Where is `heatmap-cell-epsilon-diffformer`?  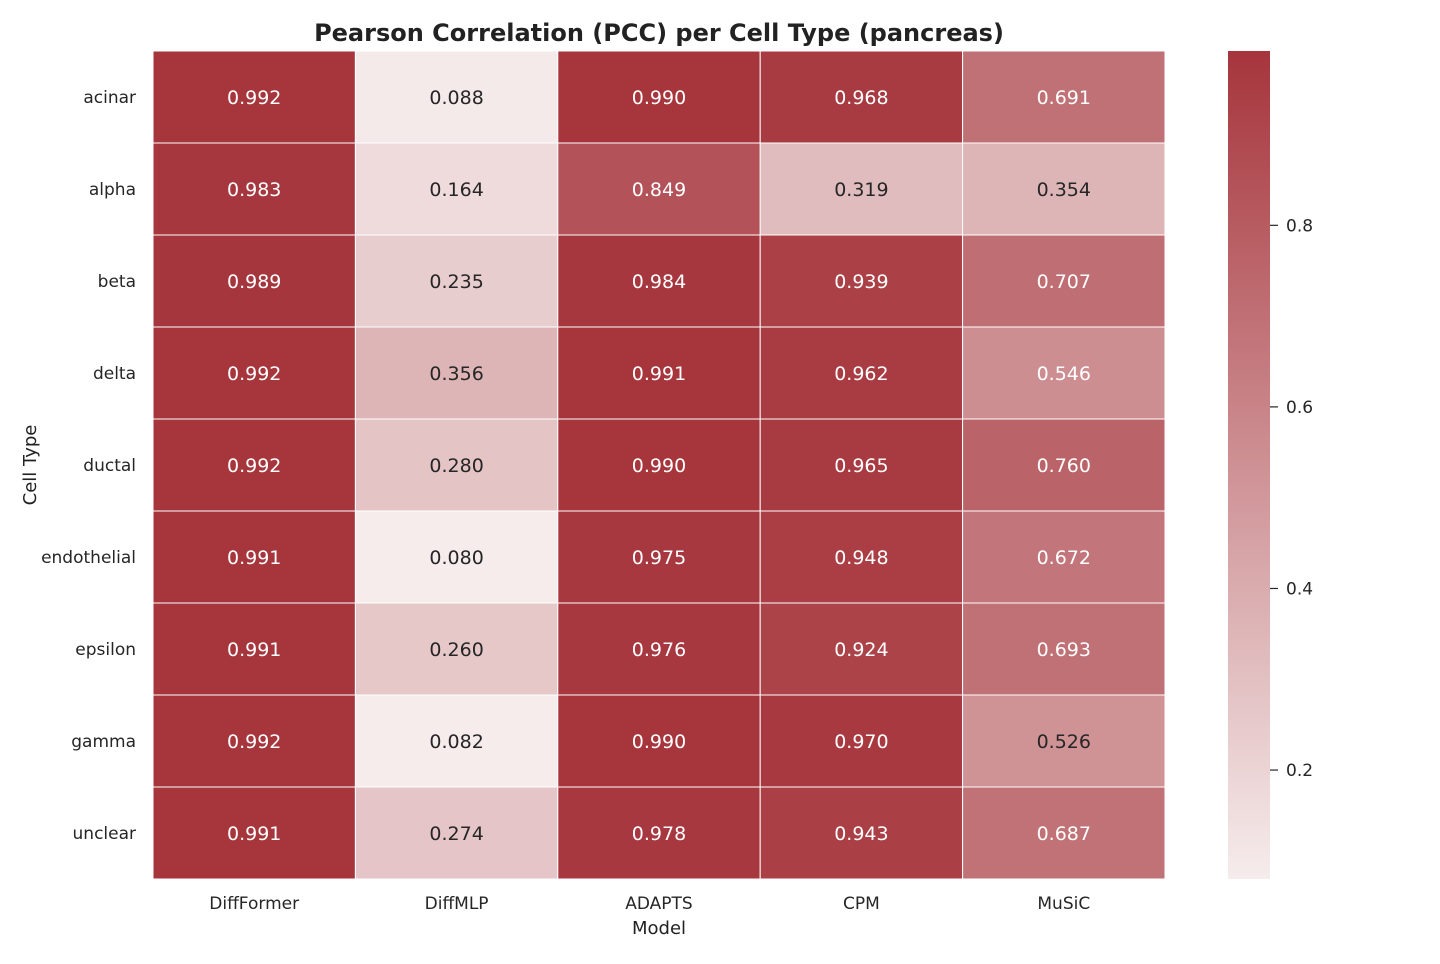 heatmap-cell-epsilon-diffformer is located at coordinates (254, 649).